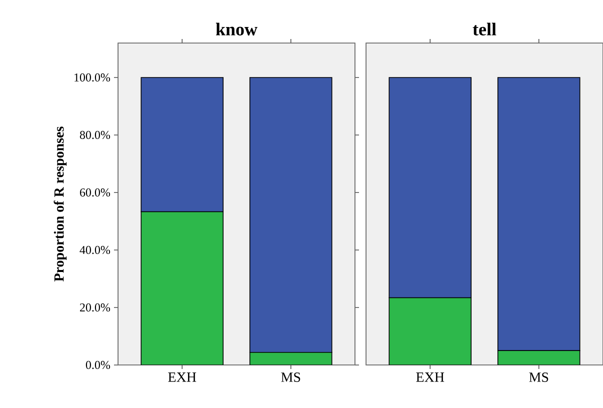  What do you see at coordinates (237, 29) in the screenshot?
I see `chart-title: know` at bounding box center [237, 29].